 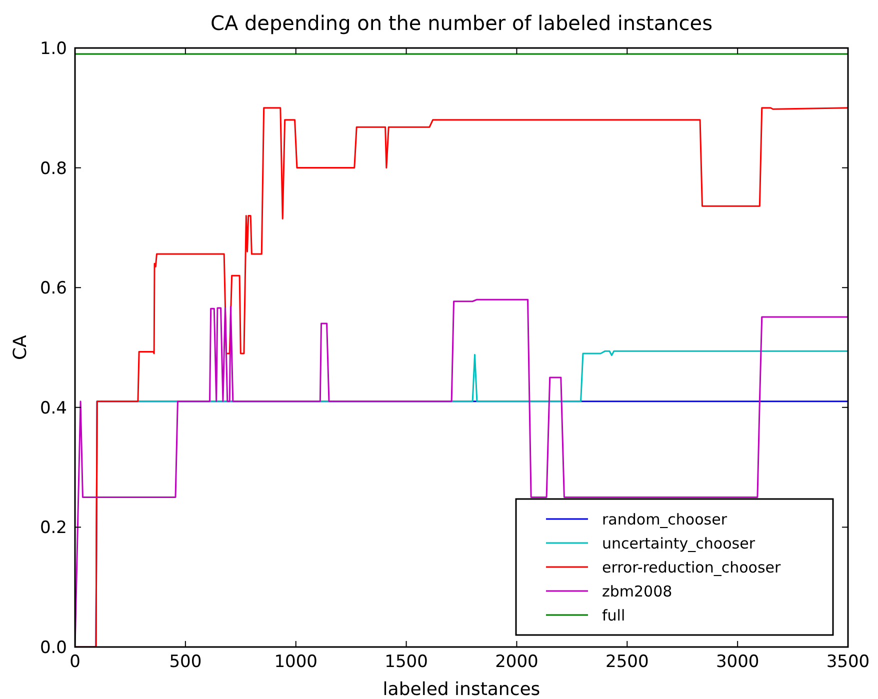 I want to click on y-axis-title: CA, so click(x=20, y=347).